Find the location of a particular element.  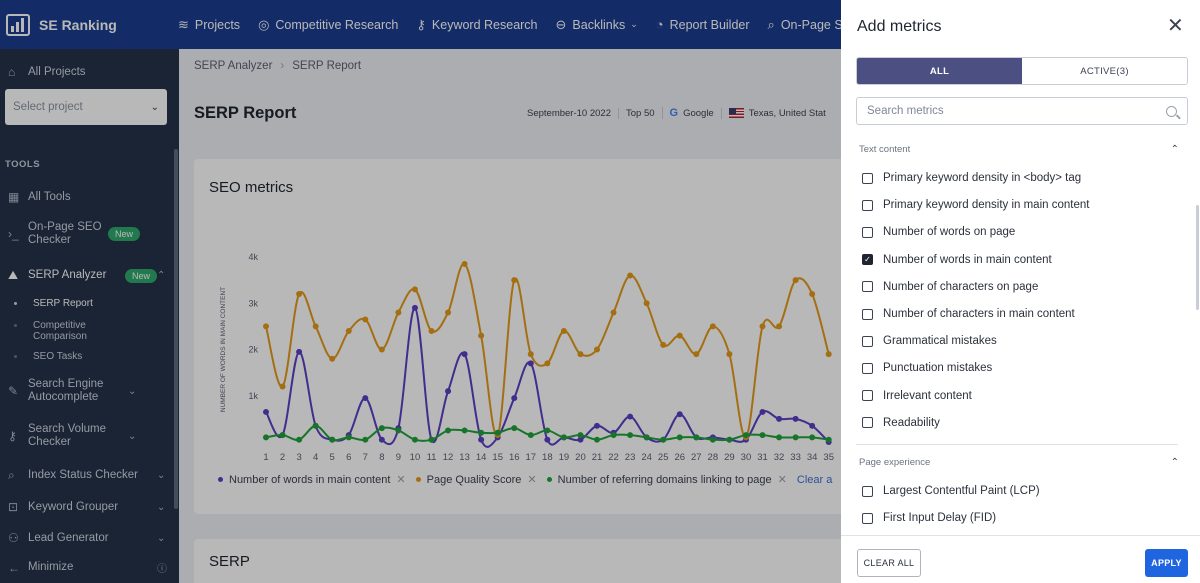

metric-option: Punctuation mistakes is located at coordinates (927, 368).